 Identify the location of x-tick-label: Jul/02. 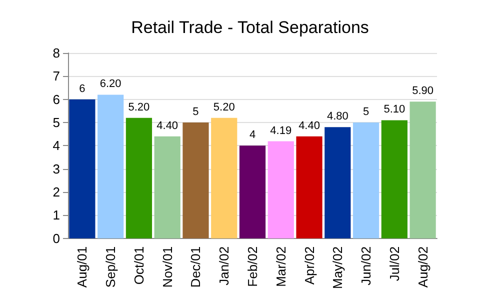
(394, 264).